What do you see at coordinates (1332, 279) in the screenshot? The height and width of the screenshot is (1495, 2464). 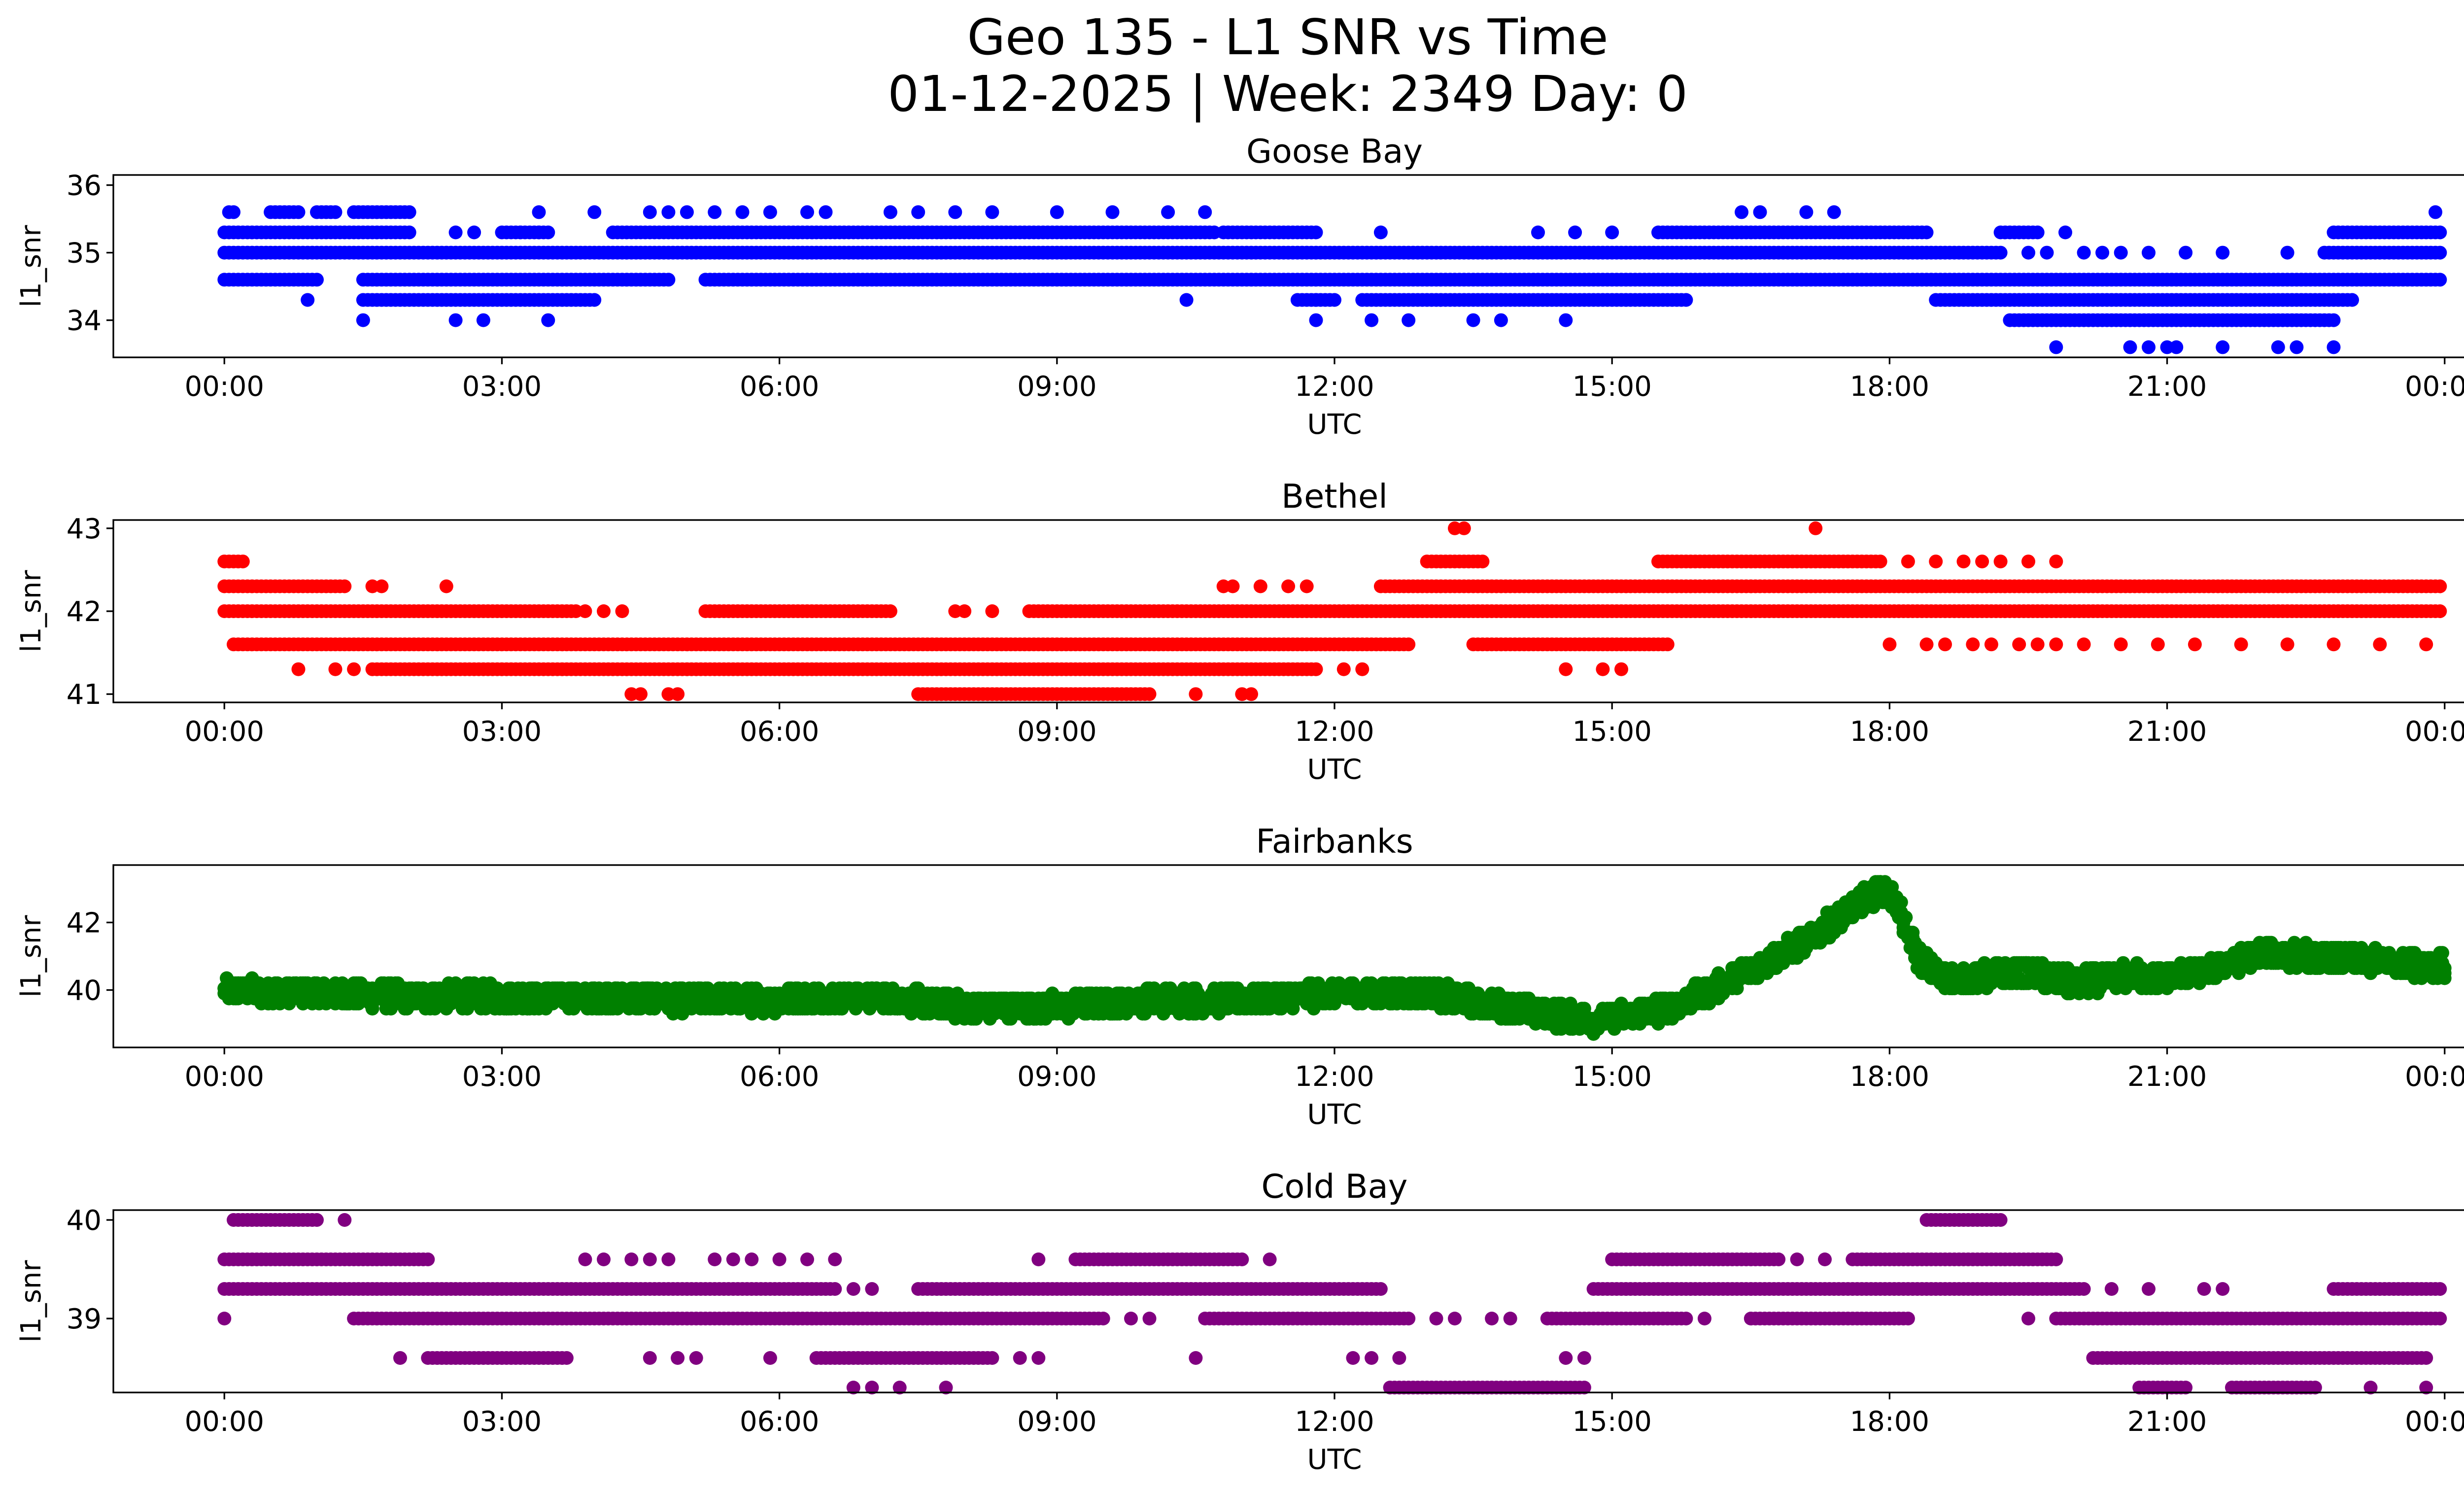 I see `data-points` at bounding box center [1332, 279].